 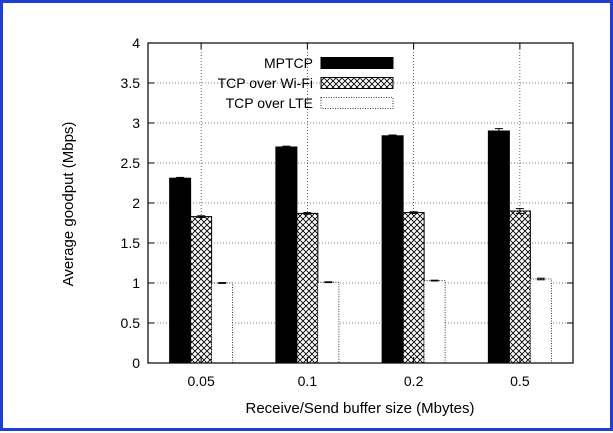 What do you see at coordinates (136, 203) in the screenshot?
I see `y-tick-label: 2` at bounding box center [136, 203].